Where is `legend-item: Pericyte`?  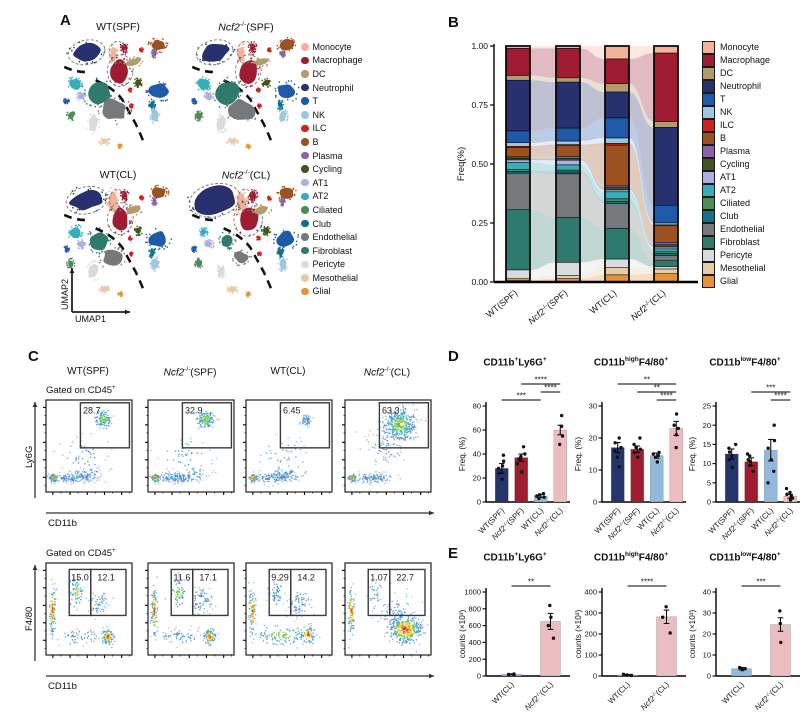 legend-item: Pericyte is located at coordinates (736, 255).